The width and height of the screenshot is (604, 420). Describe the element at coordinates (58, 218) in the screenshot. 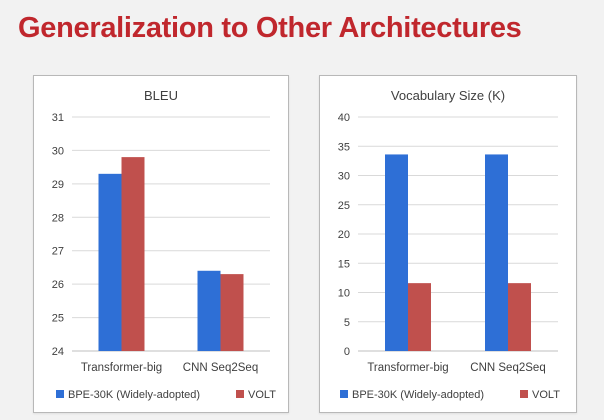

I see `y-tick-label: 28` at that location.